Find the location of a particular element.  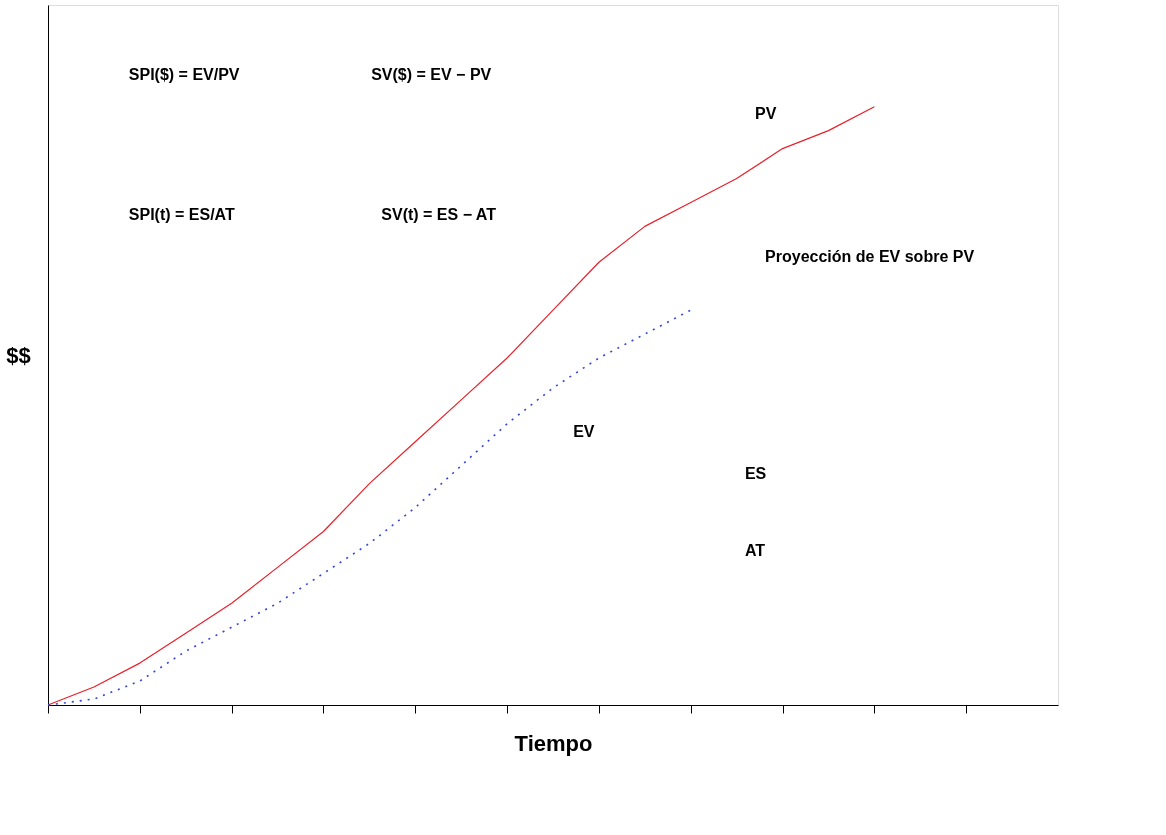

annotation: EV is located at coordinates (584, 431).